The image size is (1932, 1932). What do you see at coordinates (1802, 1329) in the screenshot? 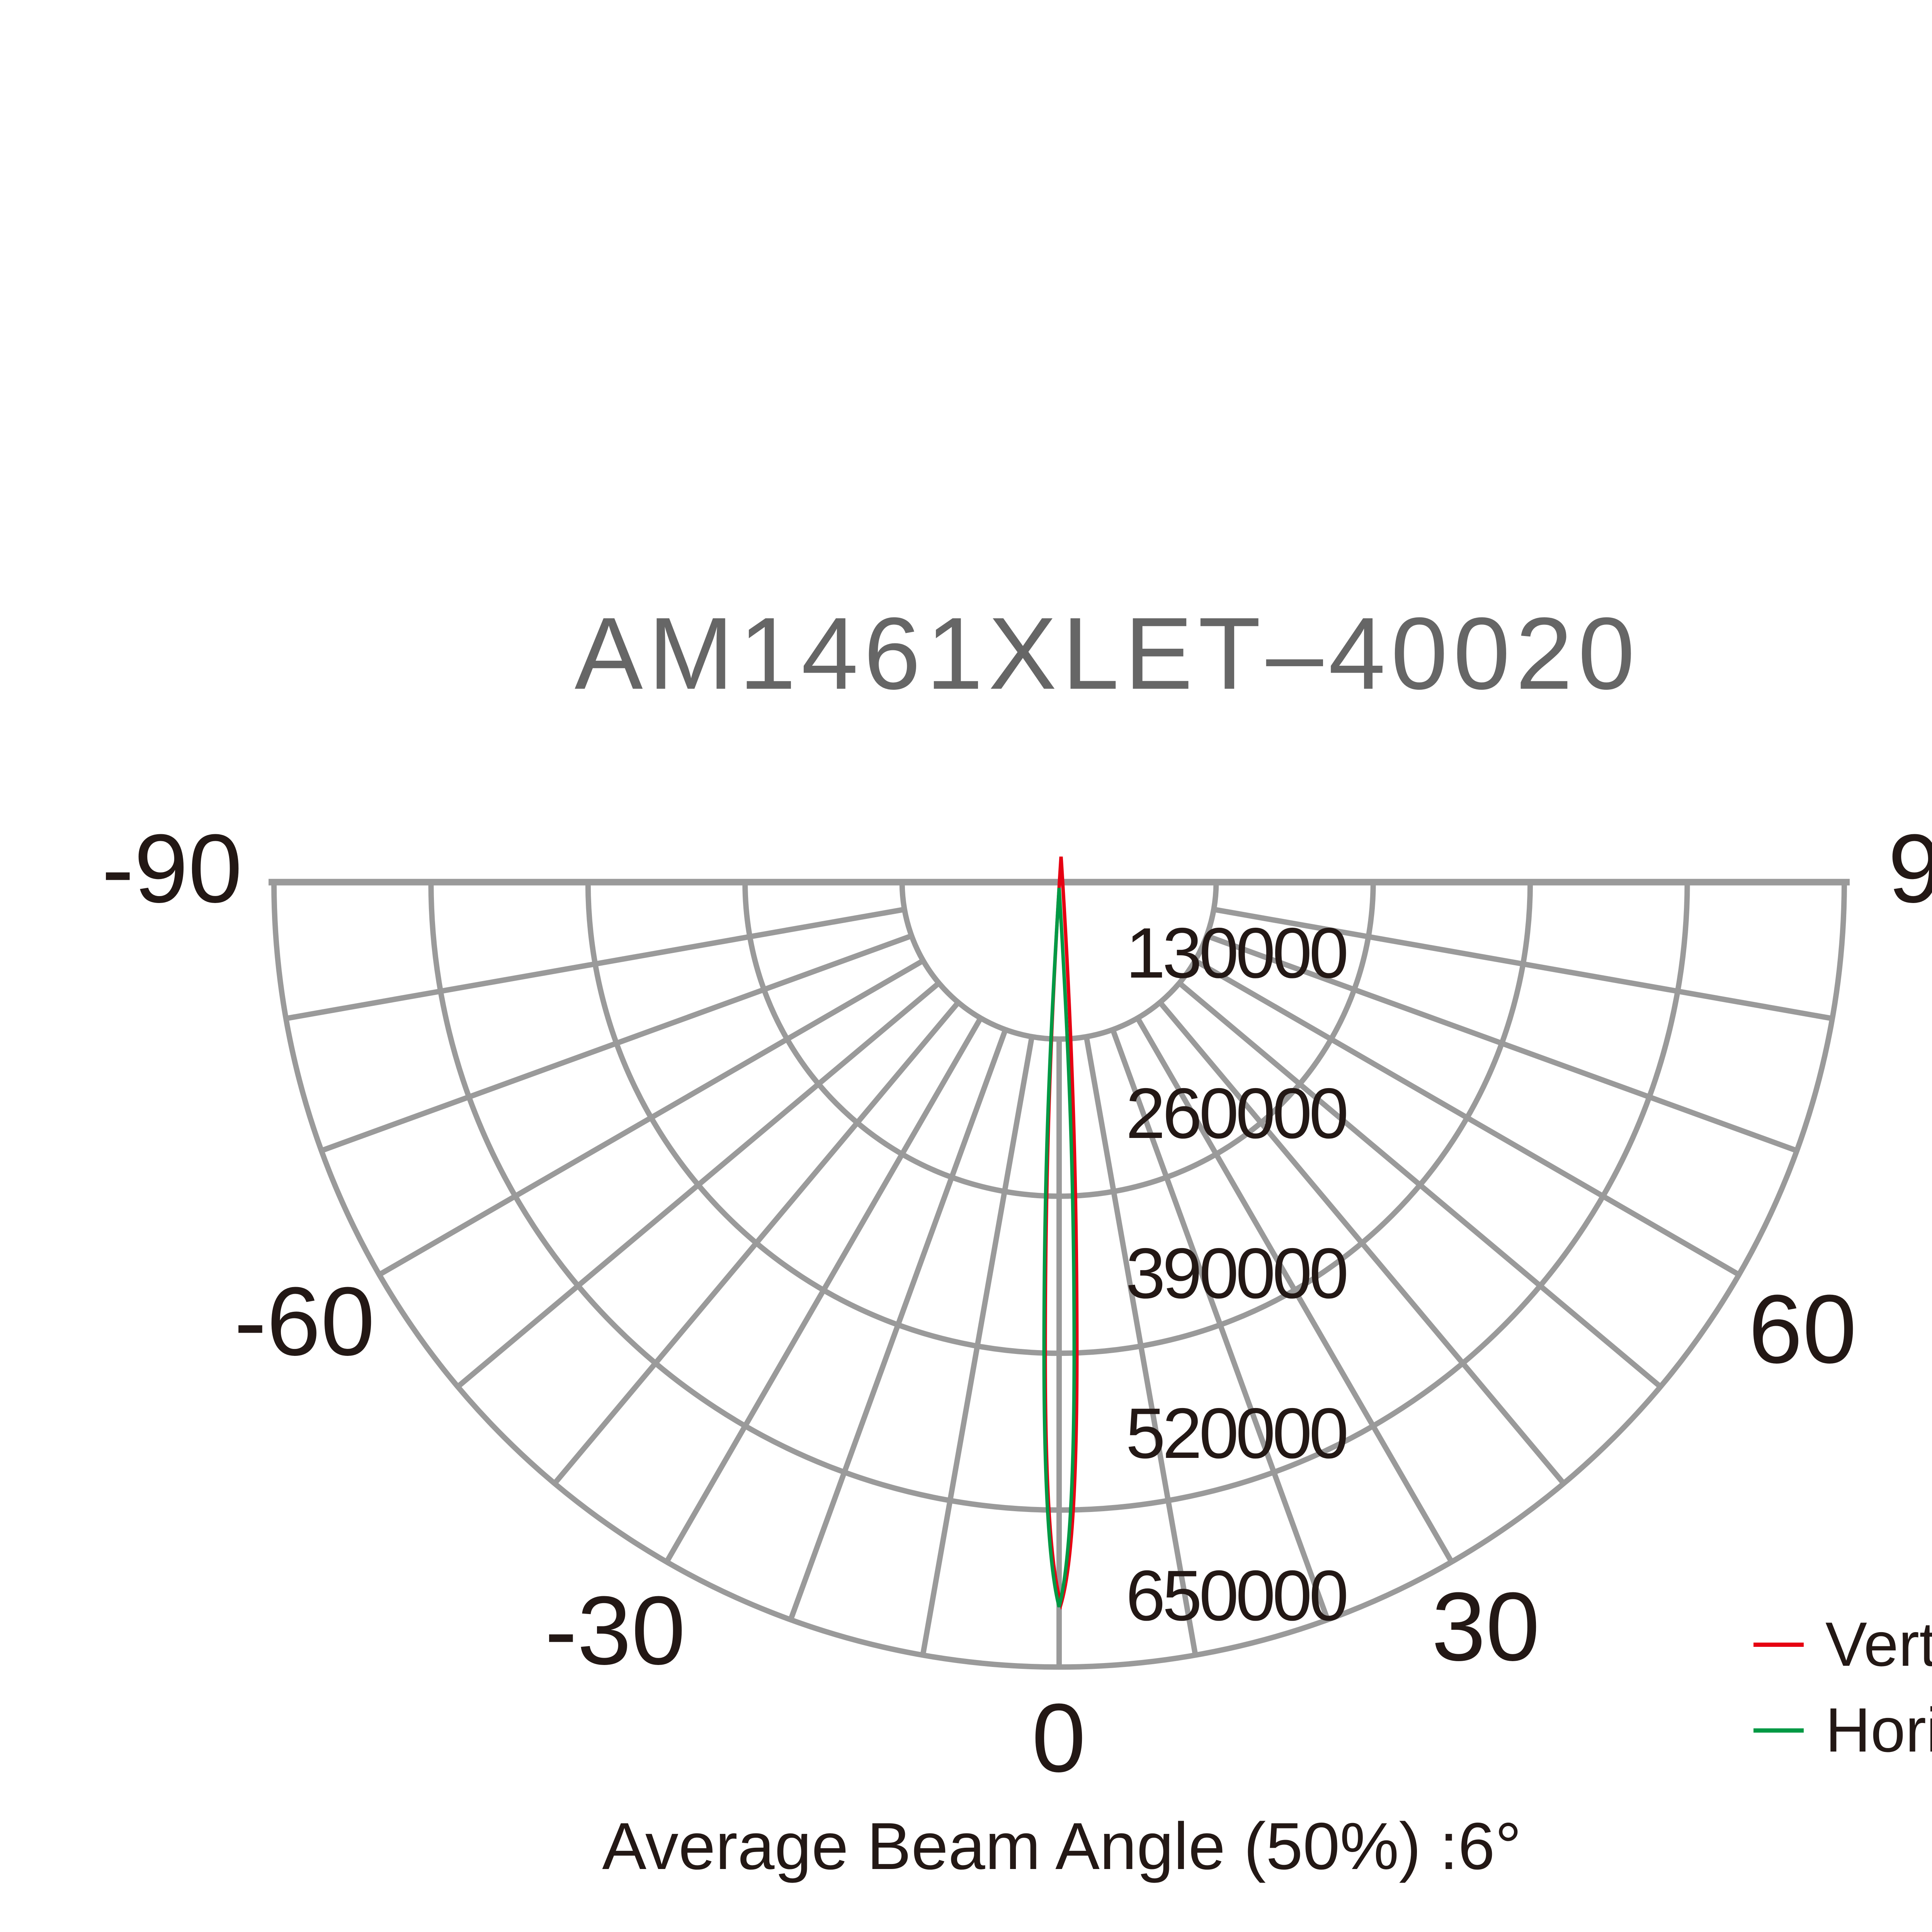
I see `angle-tick-60: 60` at bounding box center [1802, 1329].